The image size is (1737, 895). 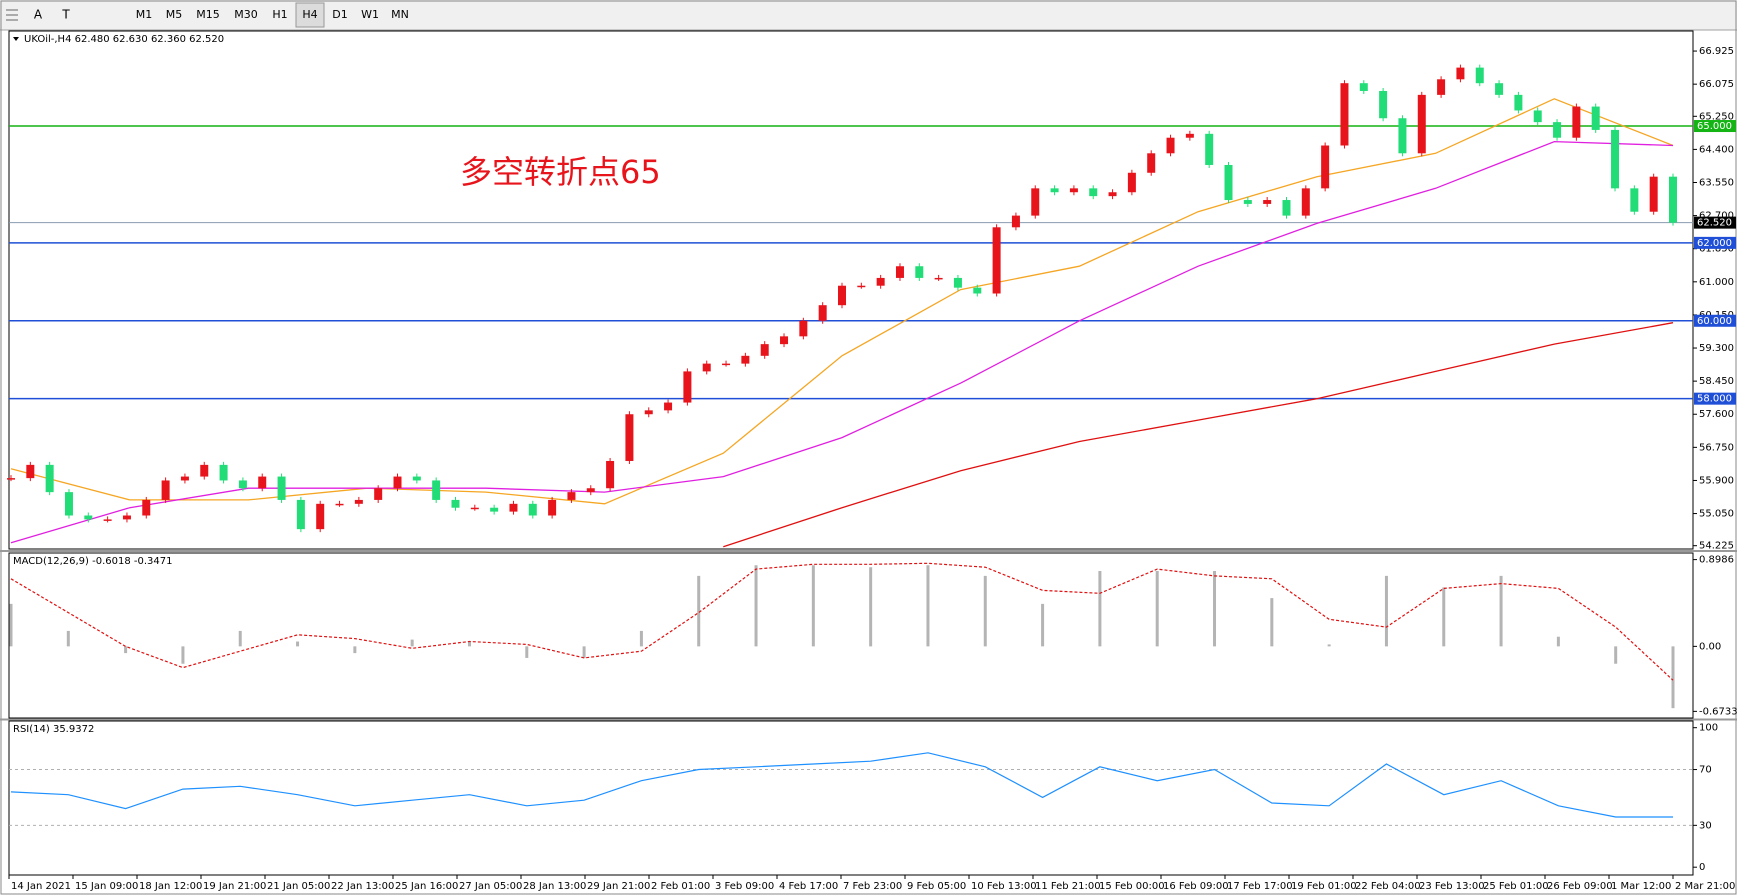 What do you see at coordinates (680, 886) in the screenshot?
I see `x-tick-label: 2 Feb 01:00` at bounding box center [680, 886].